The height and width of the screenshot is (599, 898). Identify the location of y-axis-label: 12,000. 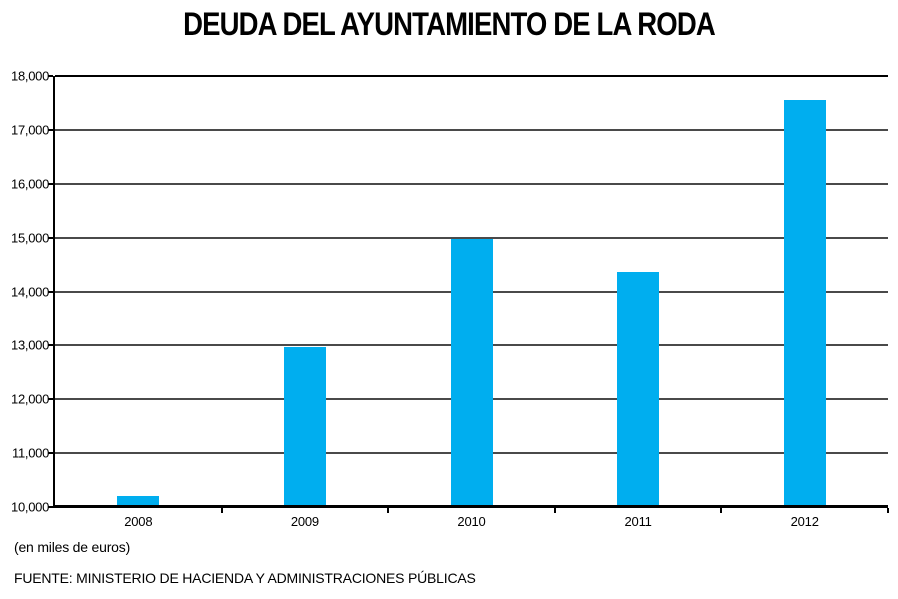
(30, 399).